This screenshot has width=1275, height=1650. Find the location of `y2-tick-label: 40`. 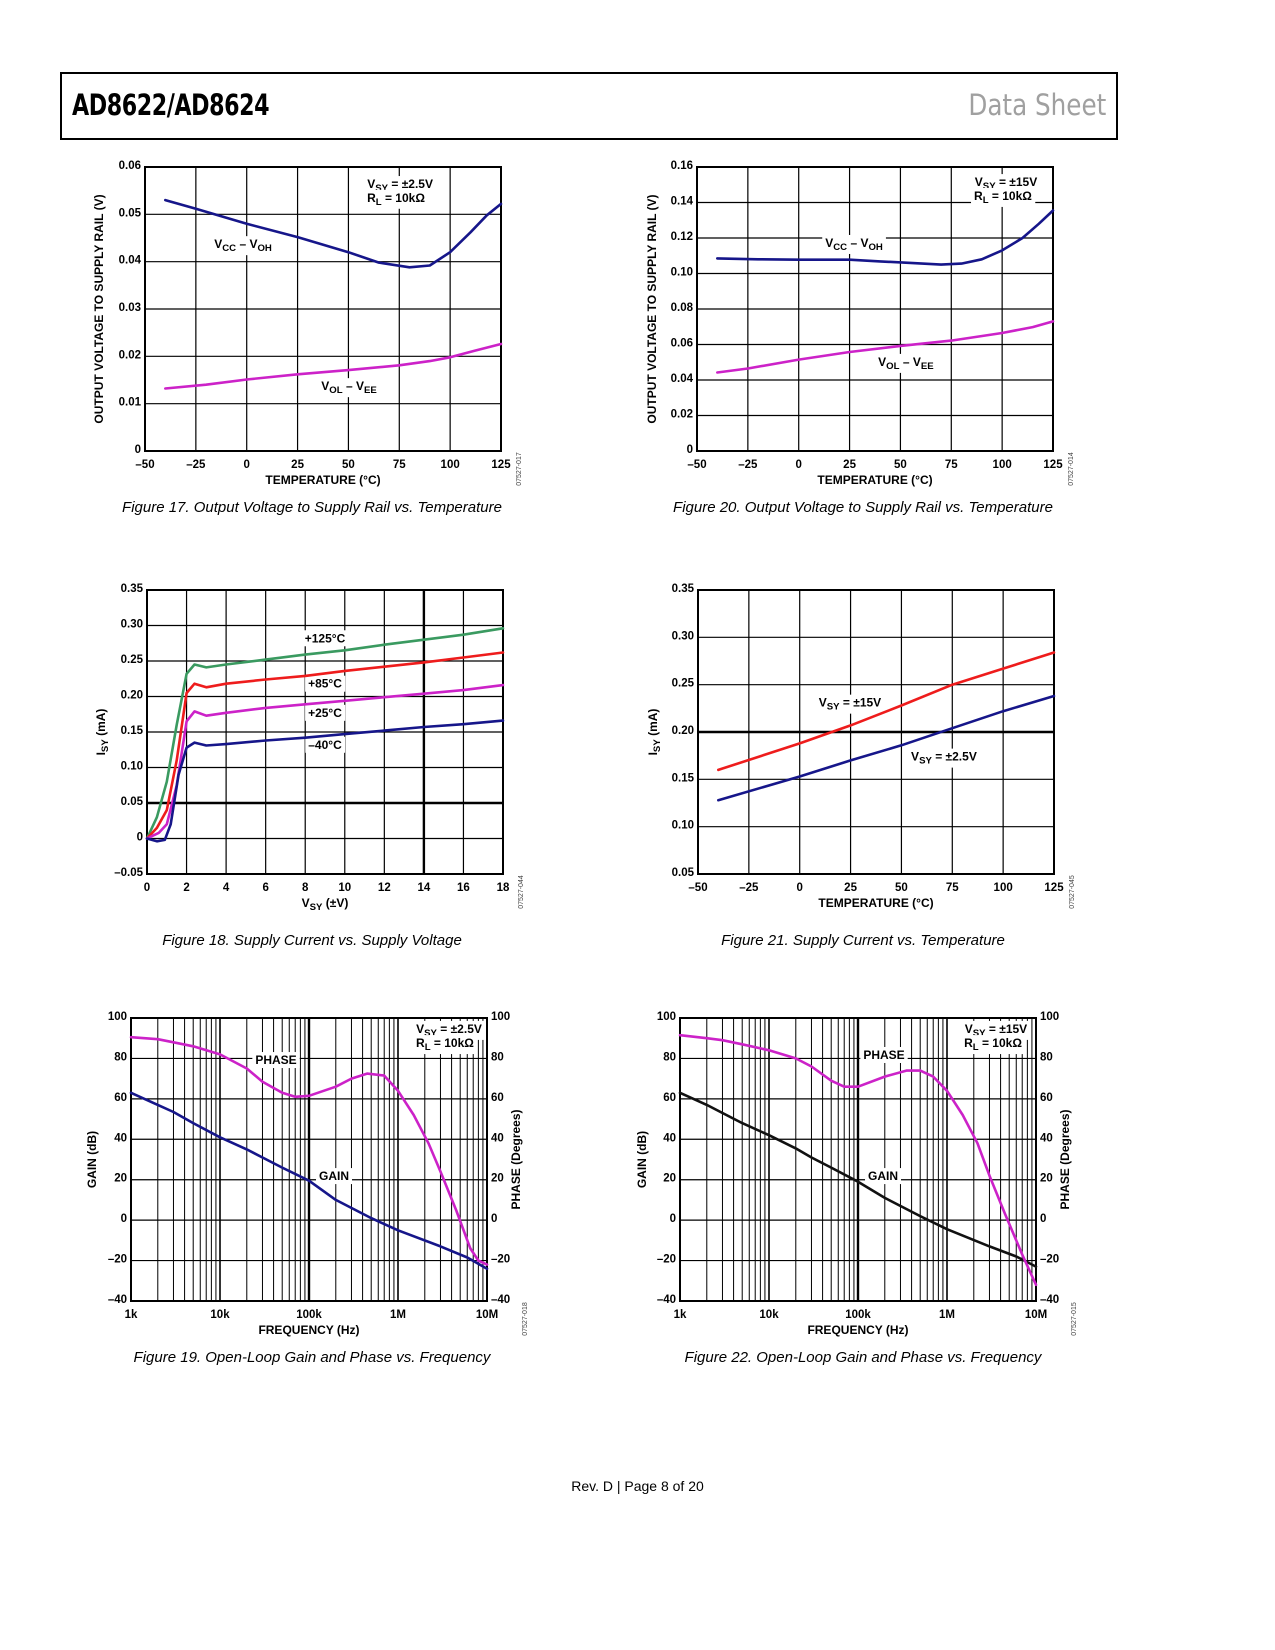

y2-tick-label: 40 is located at coordinates (497, 1138).